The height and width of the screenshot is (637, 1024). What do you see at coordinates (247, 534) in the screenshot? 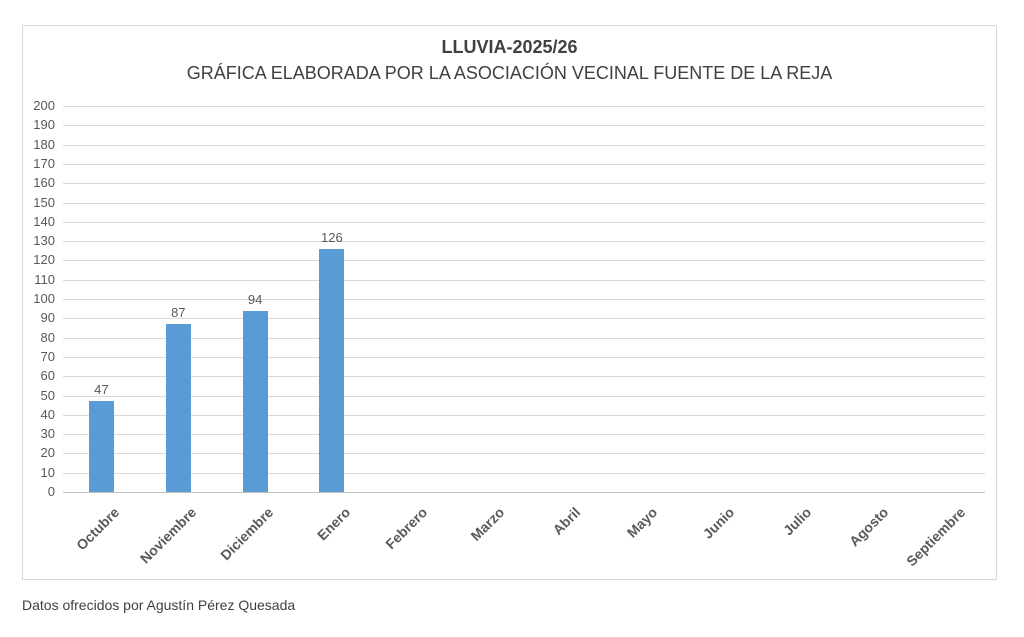
I see `x-axis-label-diciembre: Diciembre` at bounding box center [247, 534].